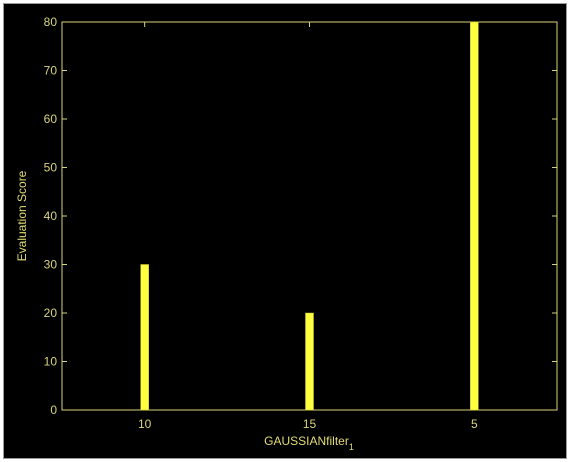 Image resolution: width=570 pixels, height=462 pixels. I want to click on y-tick-label: 20, so click(51, 313).